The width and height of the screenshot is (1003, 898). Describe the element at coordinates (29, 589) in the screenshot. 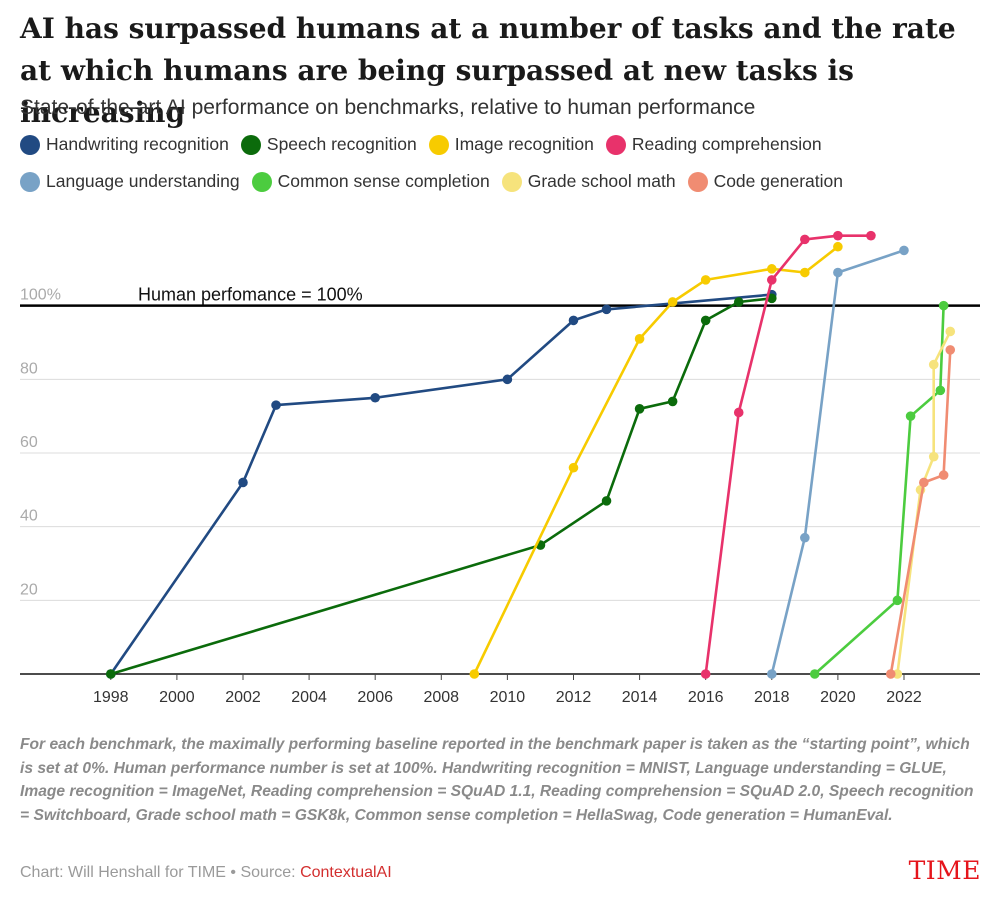

I see `y-tick-label-20: 20` at that location.